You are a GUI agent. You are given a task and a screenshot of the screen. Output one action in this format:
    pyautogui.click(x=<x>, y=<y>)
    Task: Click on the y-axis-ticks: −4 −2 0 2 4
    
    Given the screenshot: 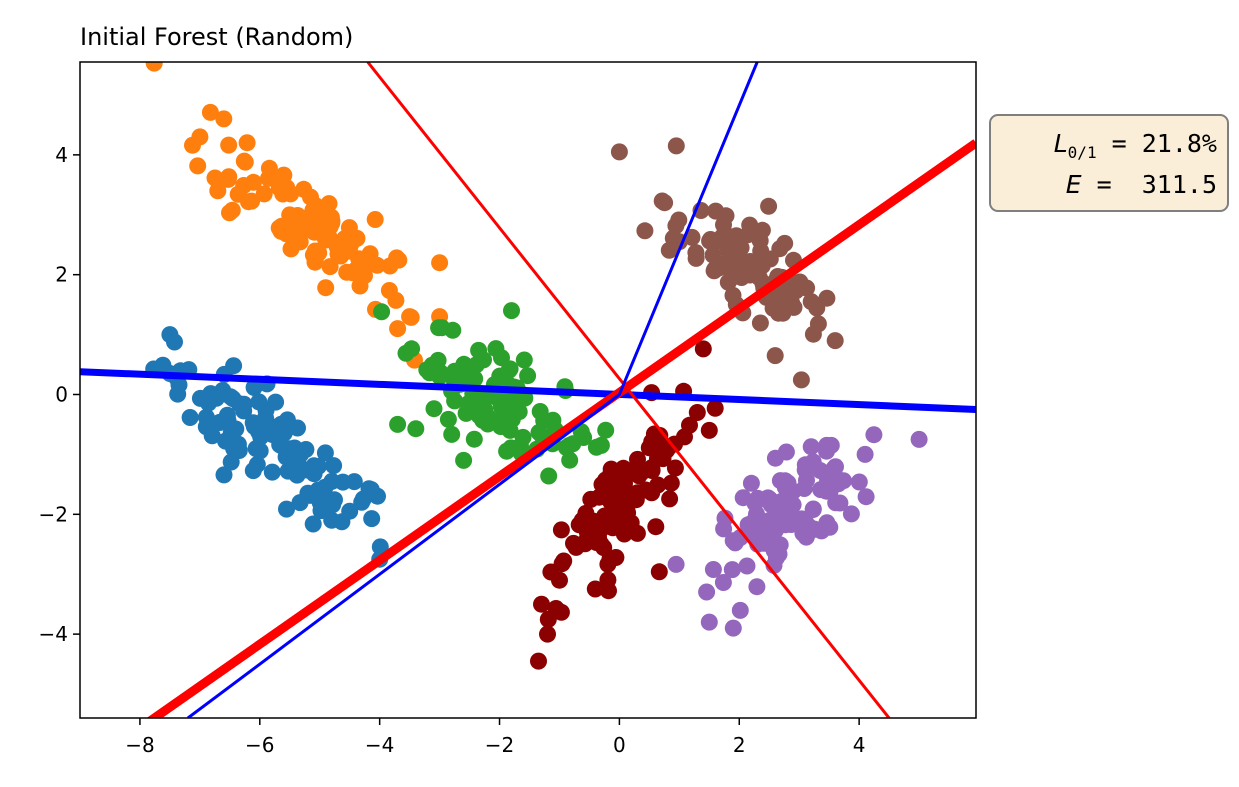 What is the action you would take?
    pyautogui.click(x=59, y=394)
    